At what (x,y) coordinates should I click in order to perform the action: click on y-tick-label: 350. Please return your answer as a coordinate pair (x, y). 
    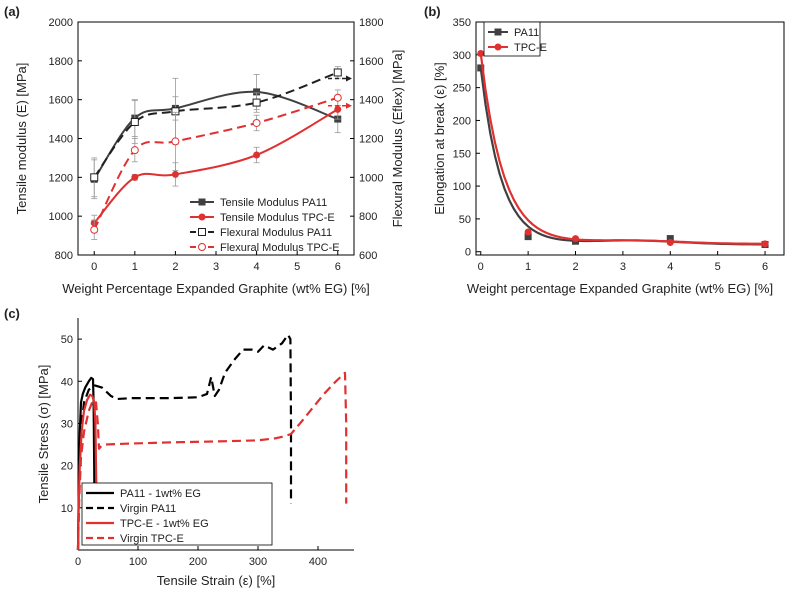
    Looking at the image, I should click on (462, 23).